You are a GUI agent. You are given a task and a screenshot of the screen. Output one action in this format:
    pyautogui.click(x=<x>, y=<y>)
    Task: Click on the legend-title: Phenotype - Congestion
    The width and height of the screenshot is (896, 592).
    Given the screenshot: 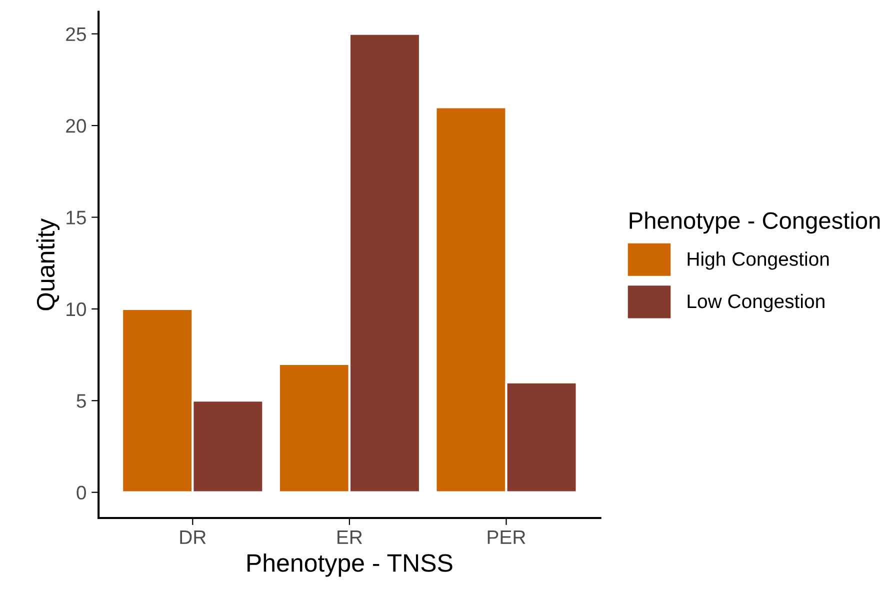 What is the action you would take?
    pyautogui.click(x=755, y=223)
    